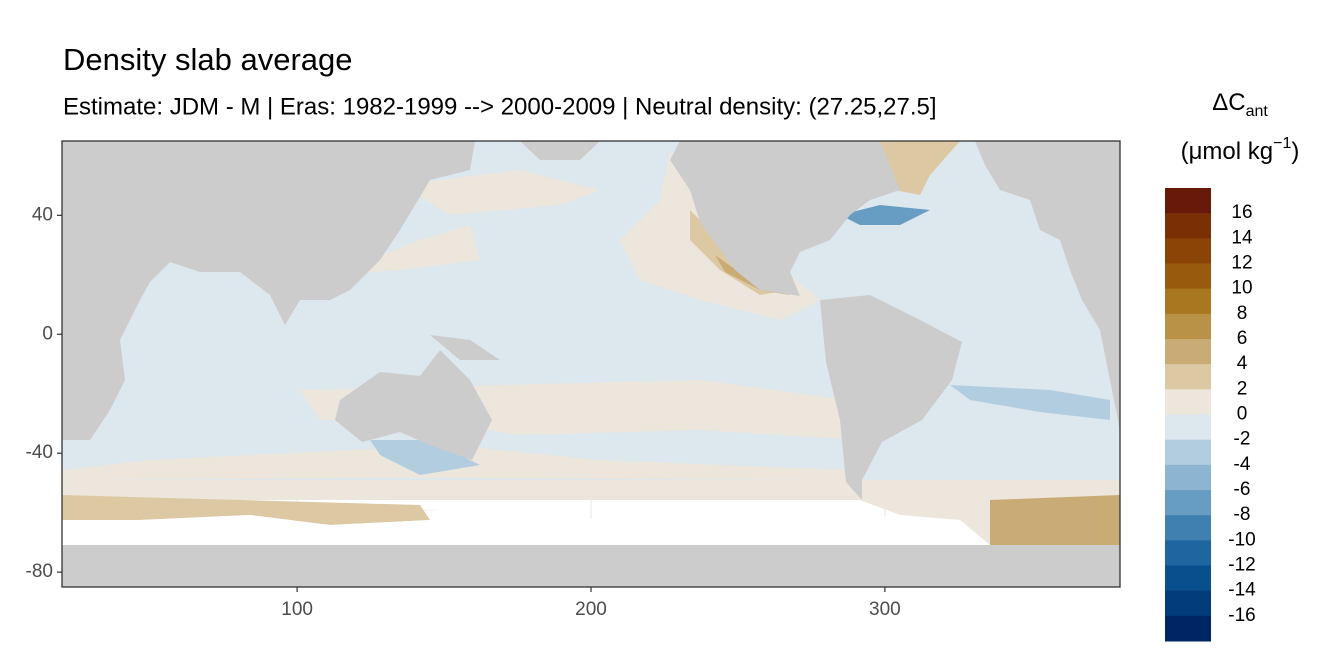 The image size is (1344, 672). Describe the element at coordinates (1242, 489) in the screenshot. I see `legend-label: -6` at that location.